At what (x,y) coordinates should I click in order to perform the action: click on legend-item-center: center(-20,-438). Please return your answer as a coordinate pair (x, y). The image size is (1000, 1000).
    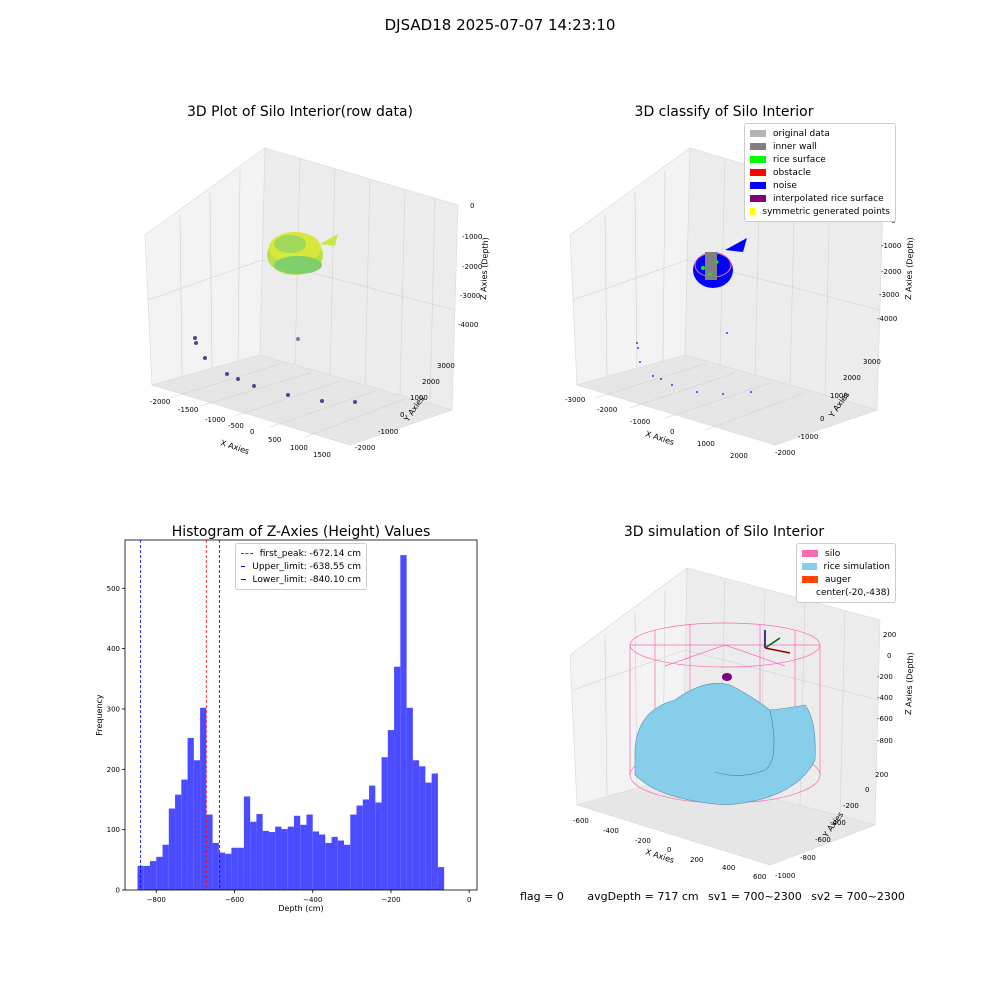
    Looking at the image, I should click on (853, 592).